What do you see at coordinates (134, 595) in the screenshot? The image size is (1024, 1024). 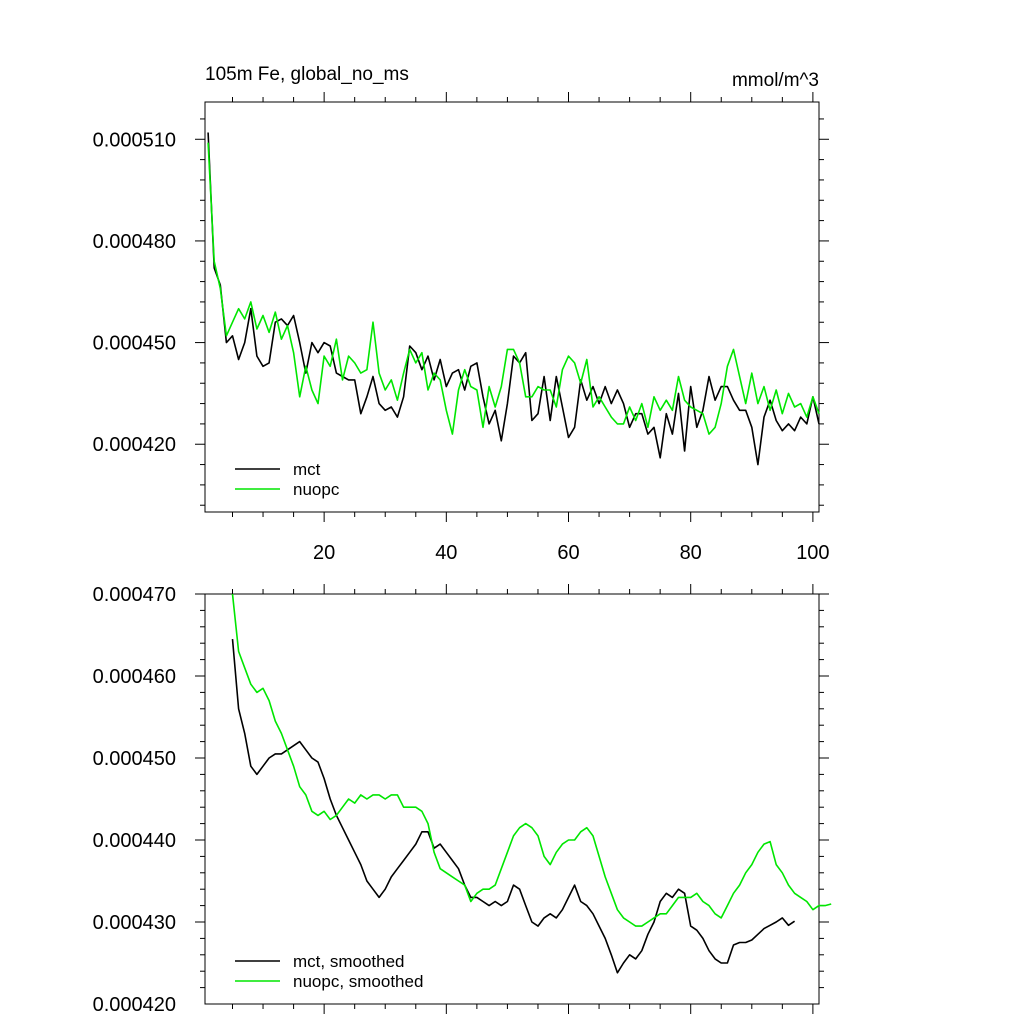 I see `y-tick-label: 0.000470` at bounding box center [134, 595].